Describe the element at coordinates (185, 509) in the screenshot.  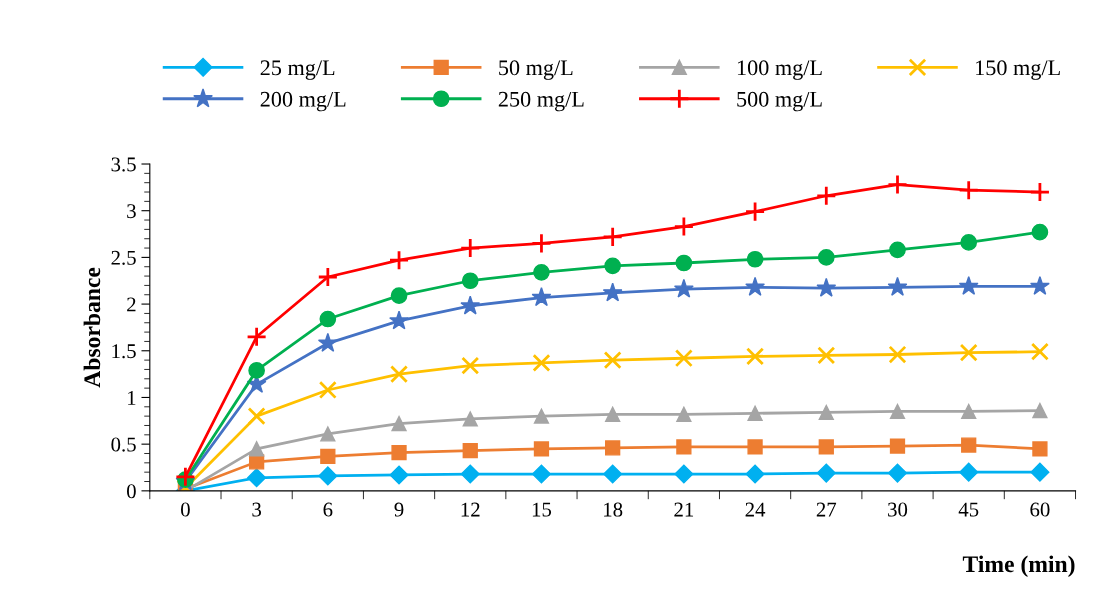
I see `x-tick-label: 0` at that location.